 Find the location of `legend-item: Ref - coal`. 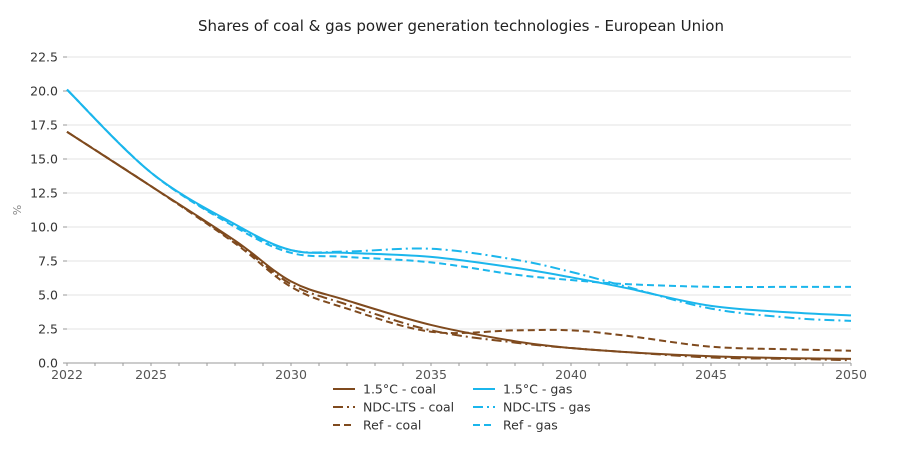

legend-item: Ref - coal is located at coordinates (377, 425).